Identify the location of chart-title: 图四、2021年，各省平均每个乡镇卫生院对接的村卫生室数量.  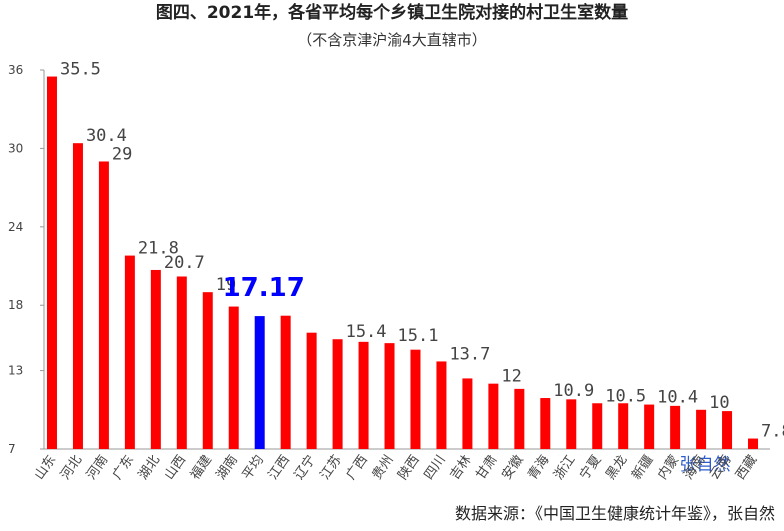
(392, 12).